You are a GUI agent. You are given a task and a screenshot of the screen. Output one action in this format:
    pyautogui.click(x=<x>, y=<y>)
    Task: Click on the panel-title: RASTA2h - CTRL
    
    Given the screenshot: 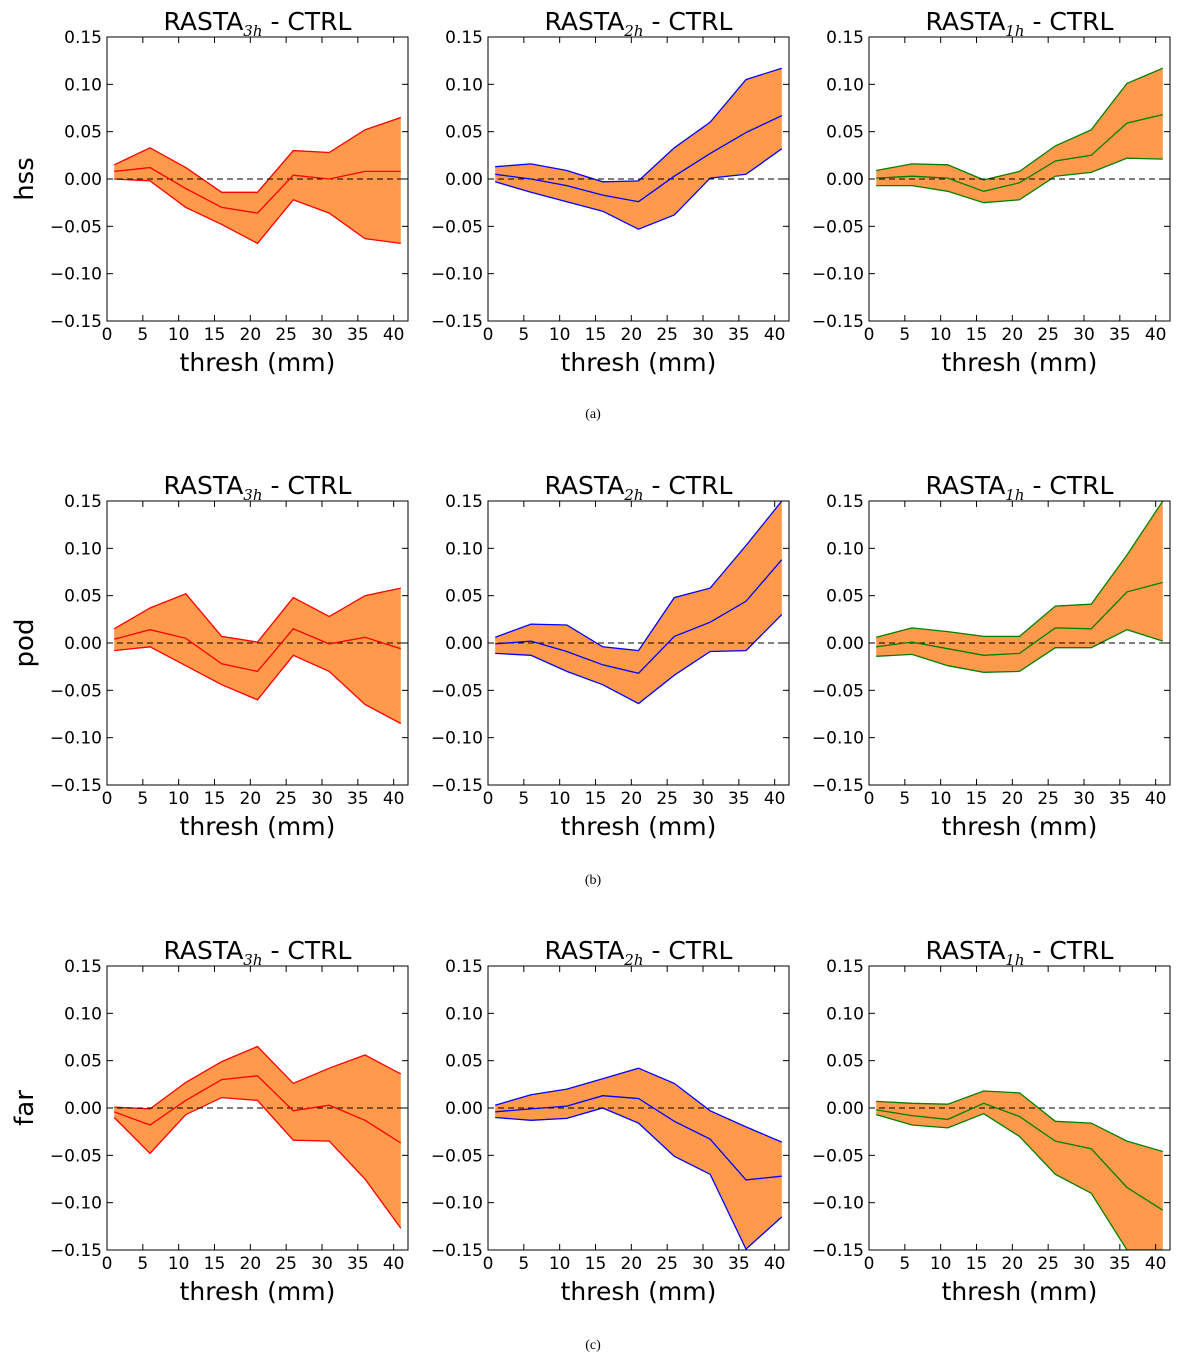 What is the action you would take?
    pyautogui.click(x=639, y=23)
    